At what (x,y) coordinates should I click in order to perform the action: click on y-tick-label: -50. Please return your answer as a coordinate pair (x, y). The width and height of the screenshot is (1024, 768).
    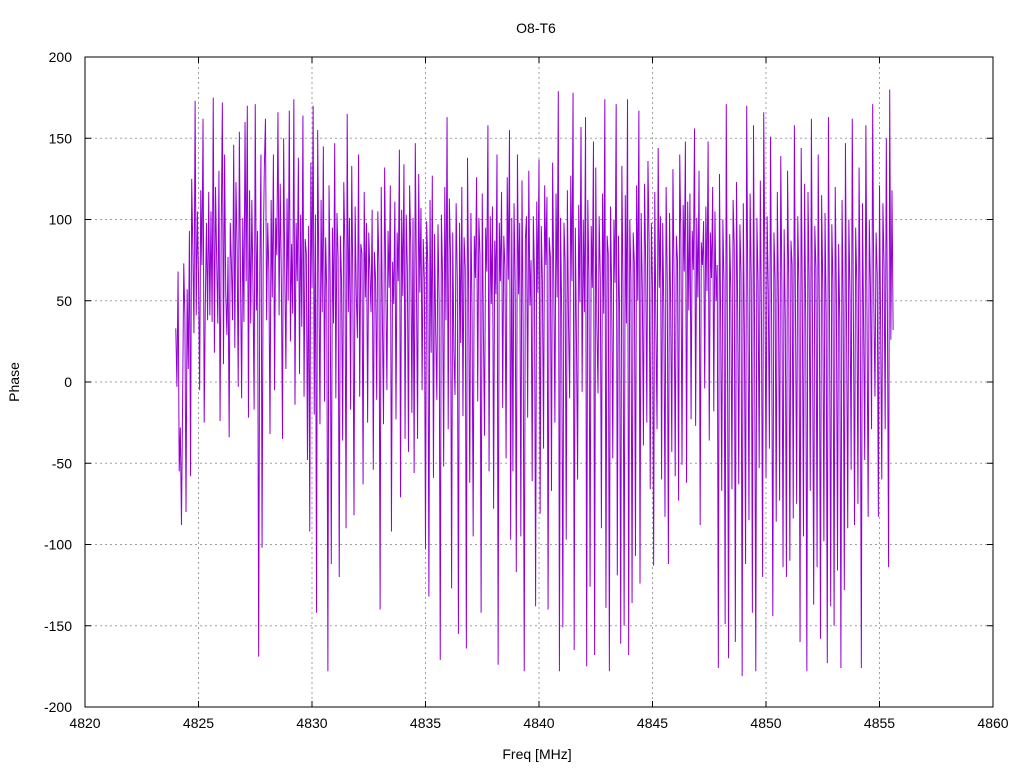
    Looking at the image, I should click on (62, 463).